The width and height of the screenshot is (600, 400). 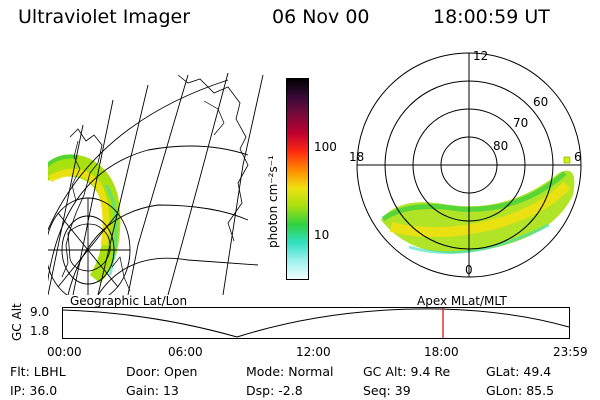 What do you see at coordinates (322, 235) in the screenshot?
I see `colorbar-tick-10: 10` at bounding box center [322, 235].